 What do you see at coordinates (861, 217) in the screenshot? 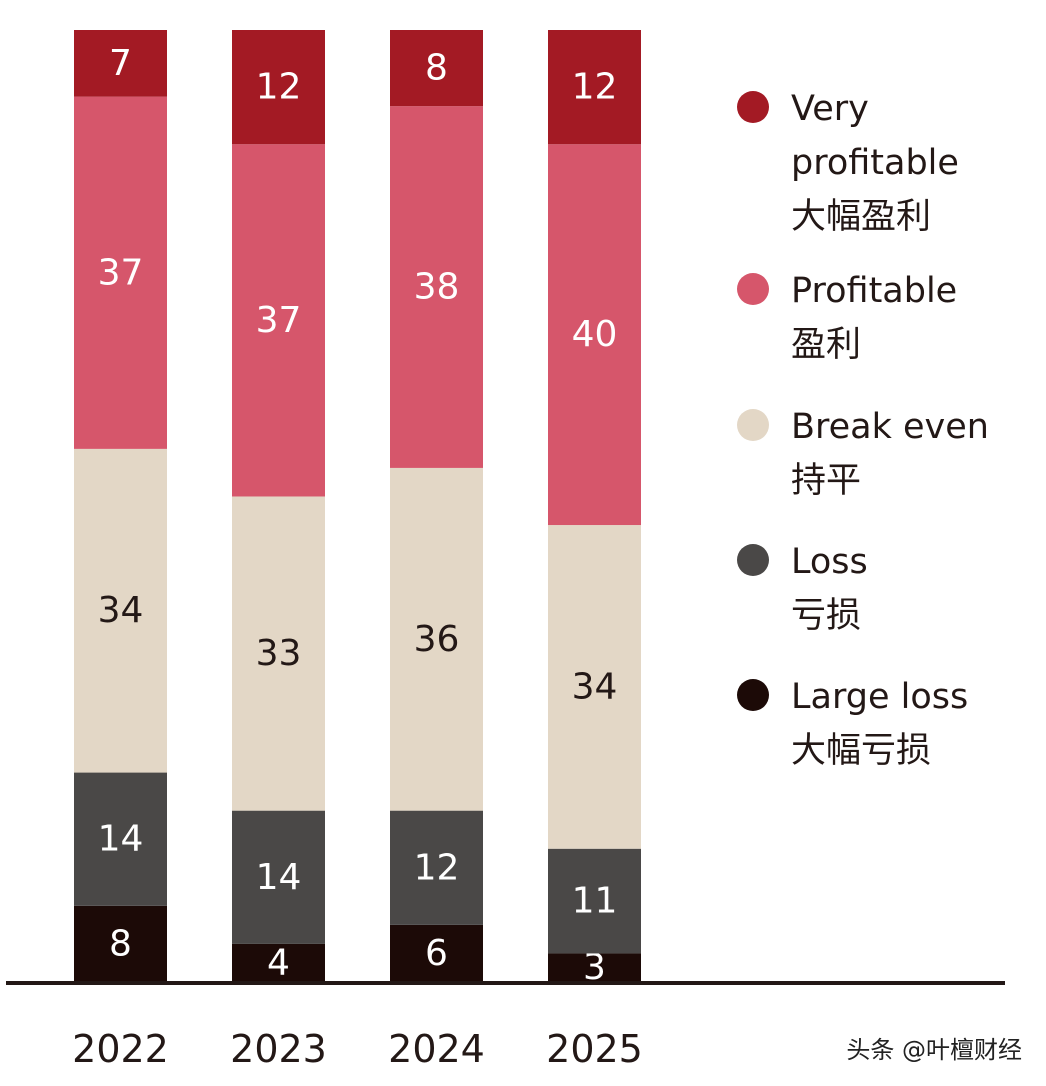
I see `legend-label: 大幅盈利` at bounding box center [861, 217].